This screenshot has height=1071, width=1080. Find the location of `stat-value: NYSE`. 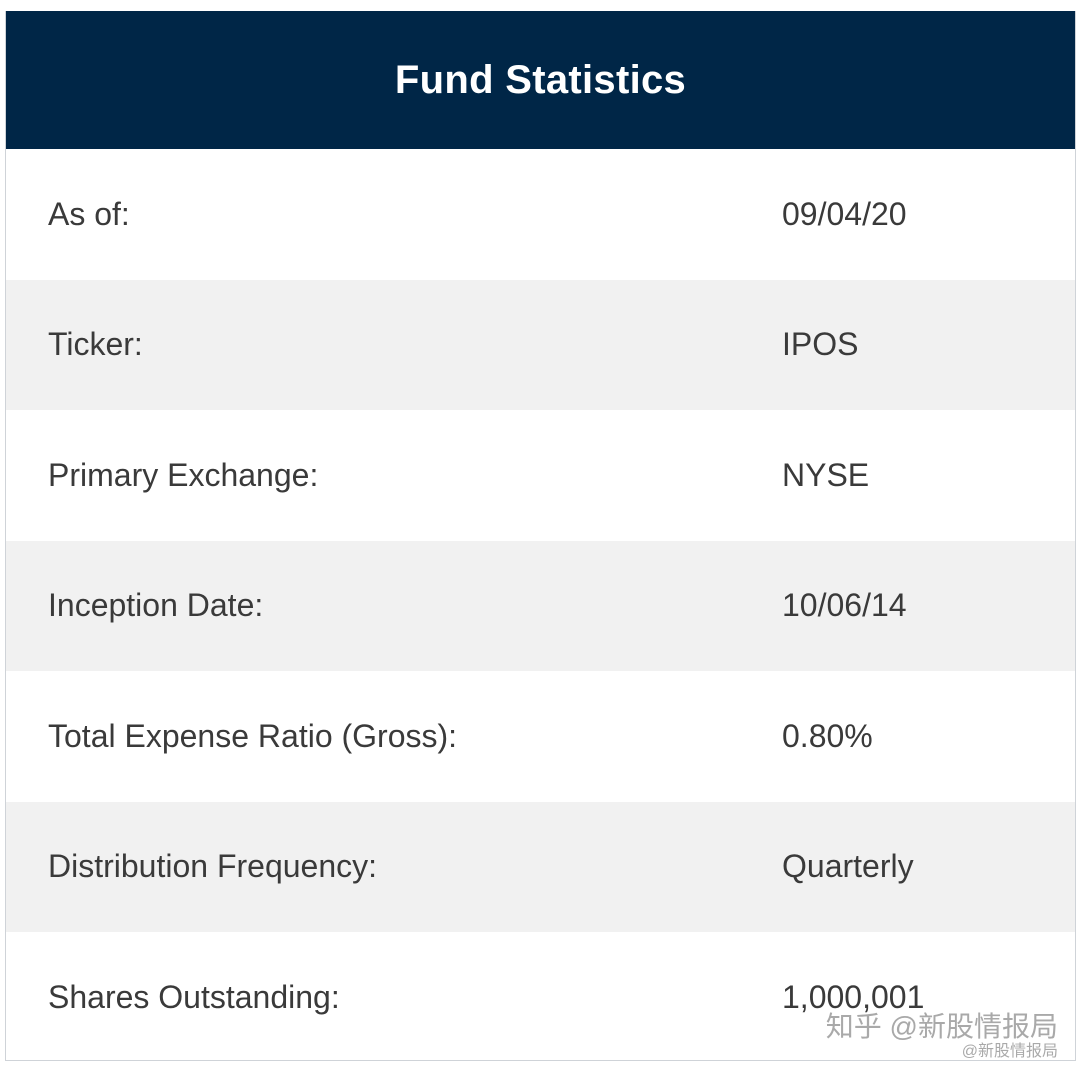

stat-value: NYSE is located at coordinates (826, 474).